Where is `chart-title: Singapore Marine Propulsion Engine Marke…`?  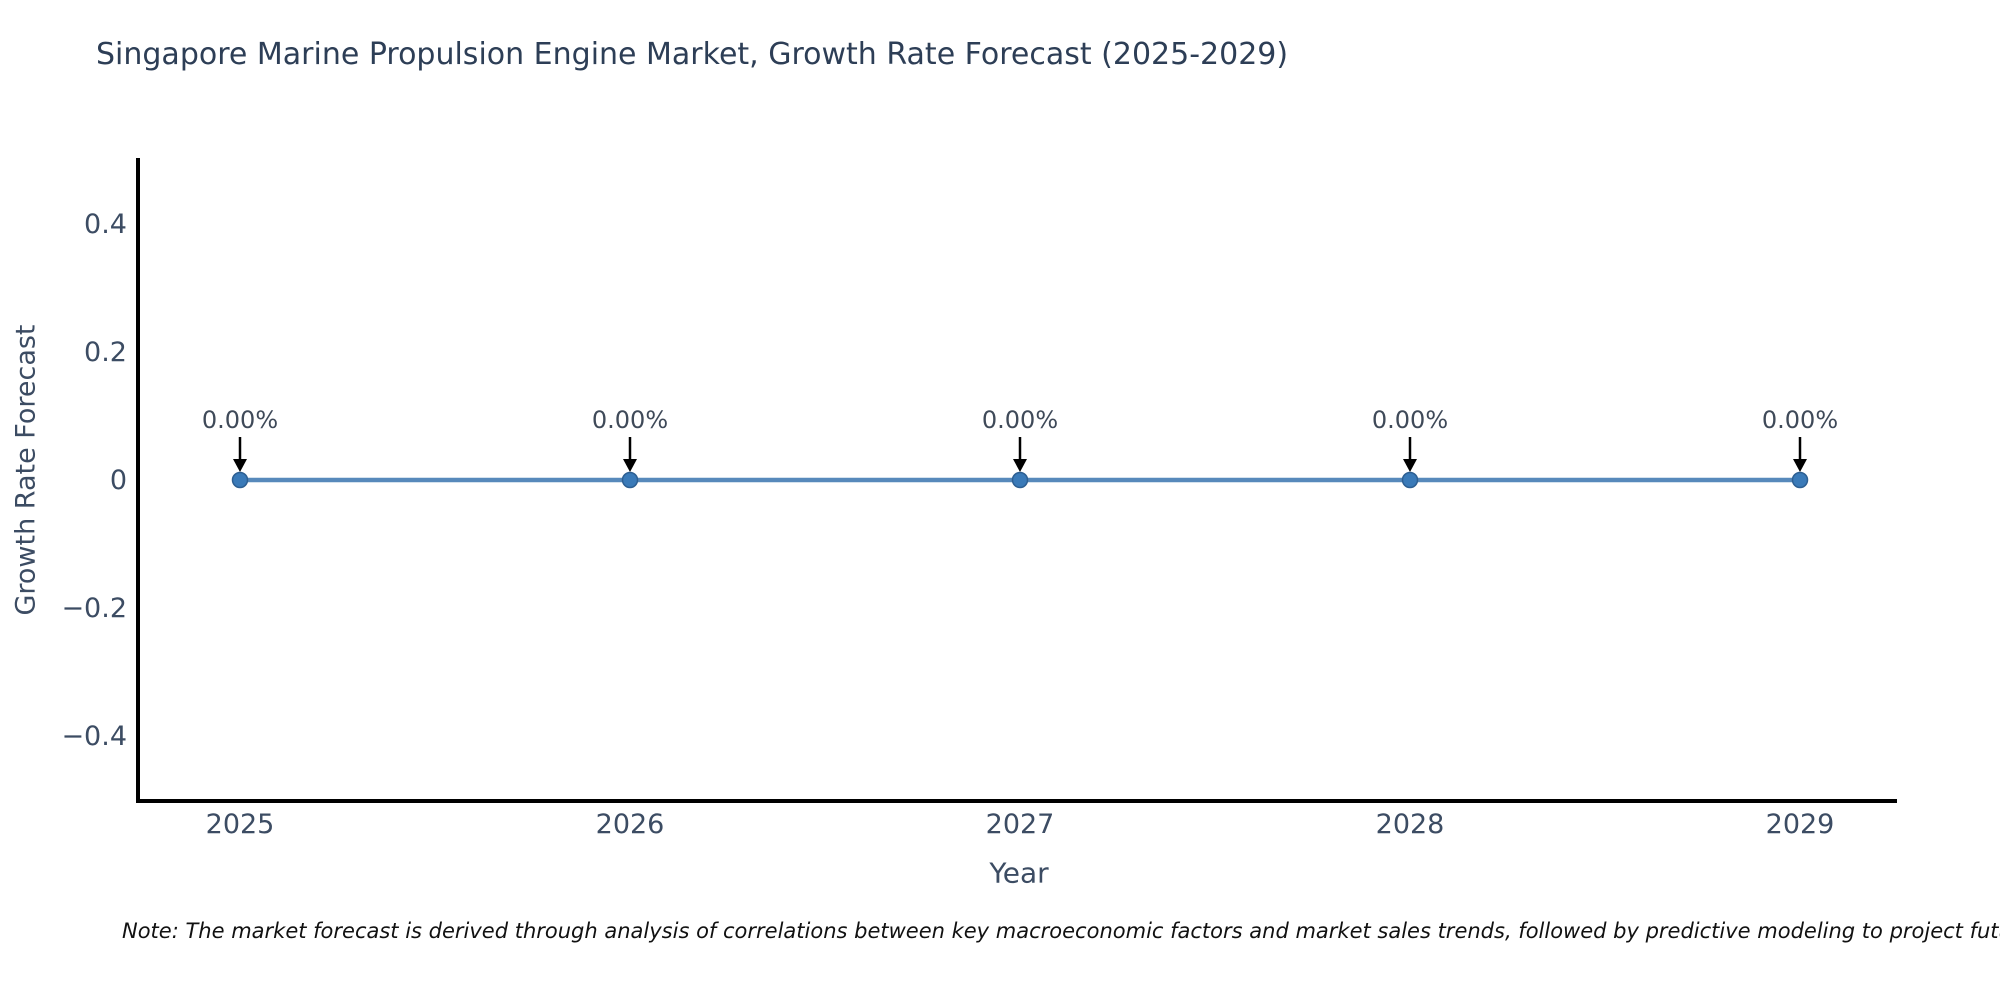
chart-title: Singapore Marine Propulsion Engine Marke… is located at coordinates (692, 54).